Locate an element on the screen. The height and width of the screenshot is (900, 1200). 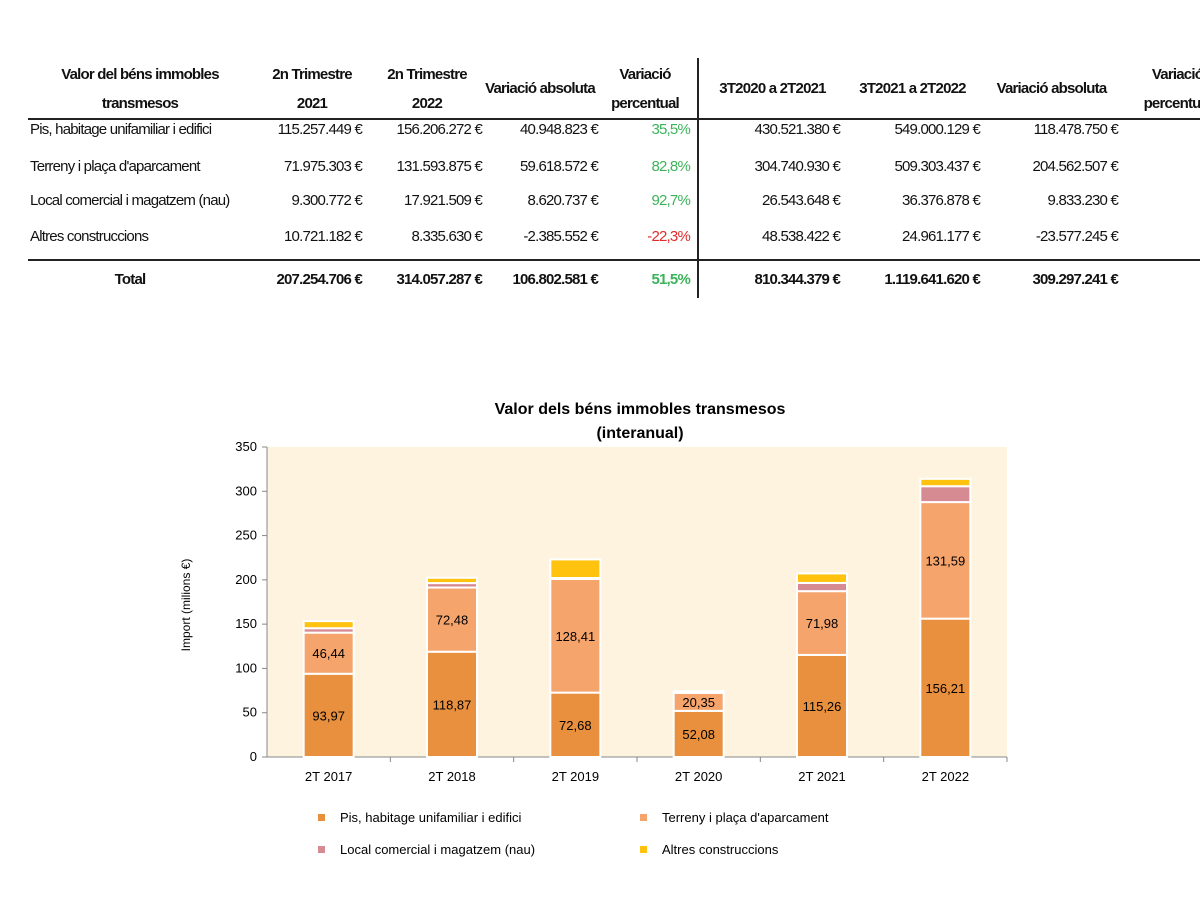
table-cell: 115.257.449 € is located at coordinates (320, 129).